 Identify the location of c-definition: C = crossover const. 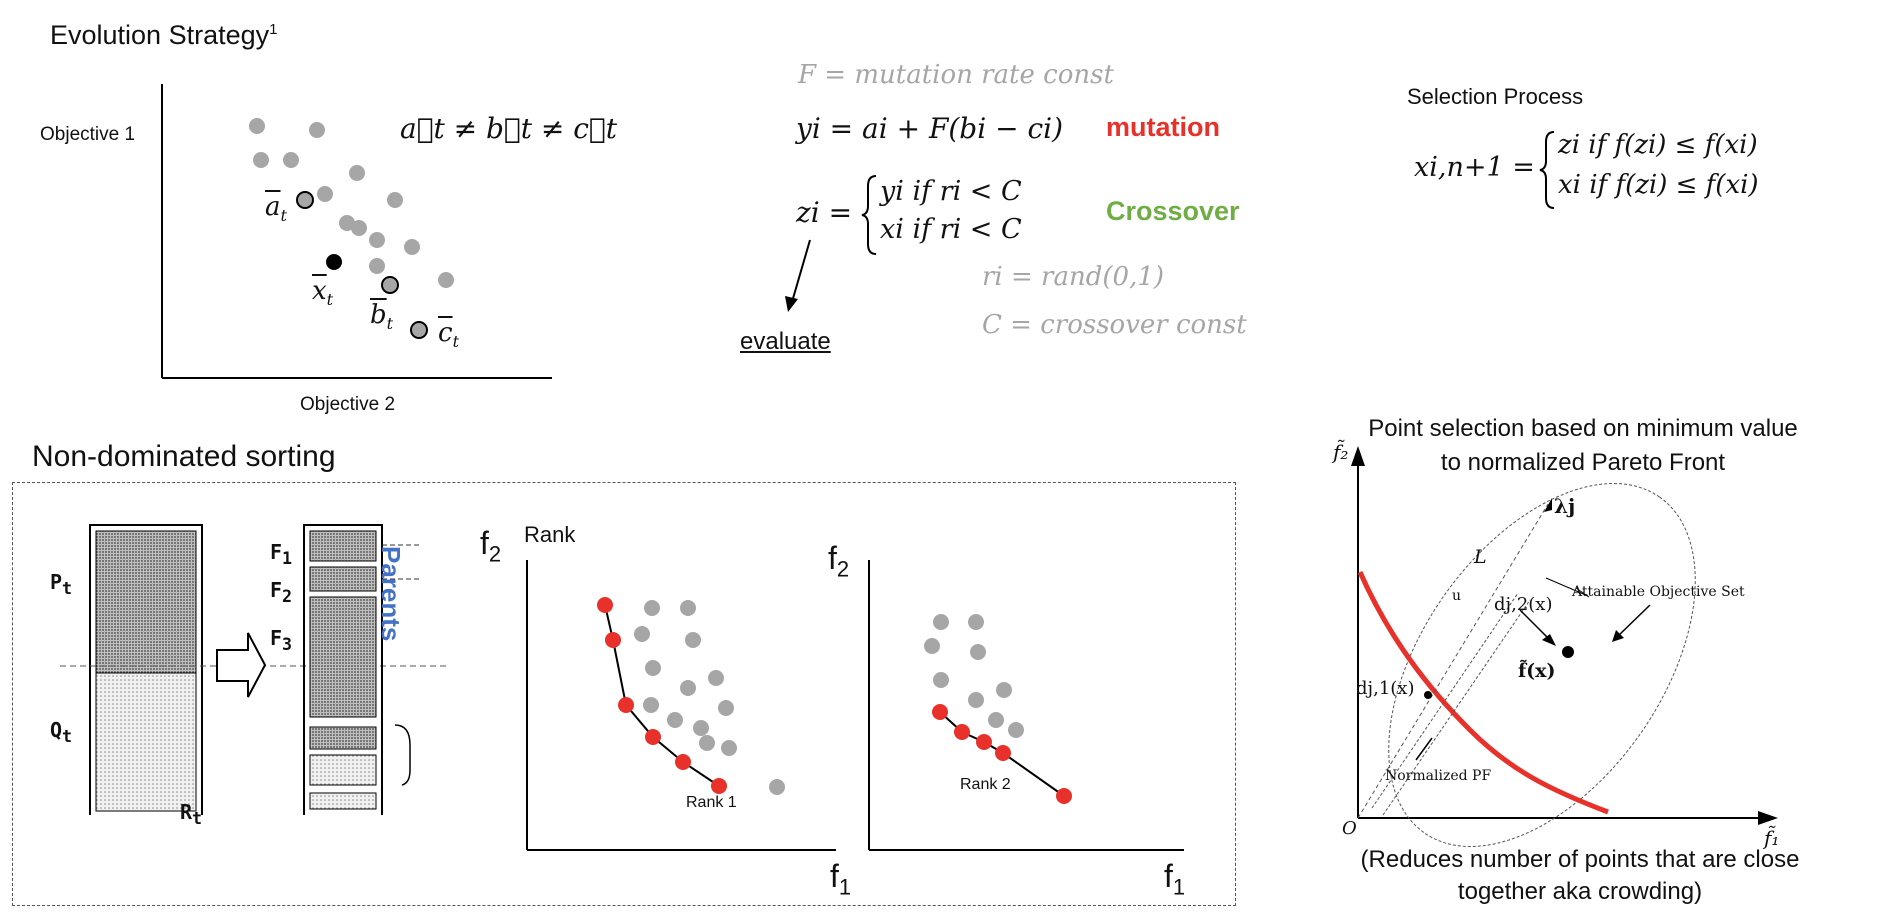
(1114, 325).